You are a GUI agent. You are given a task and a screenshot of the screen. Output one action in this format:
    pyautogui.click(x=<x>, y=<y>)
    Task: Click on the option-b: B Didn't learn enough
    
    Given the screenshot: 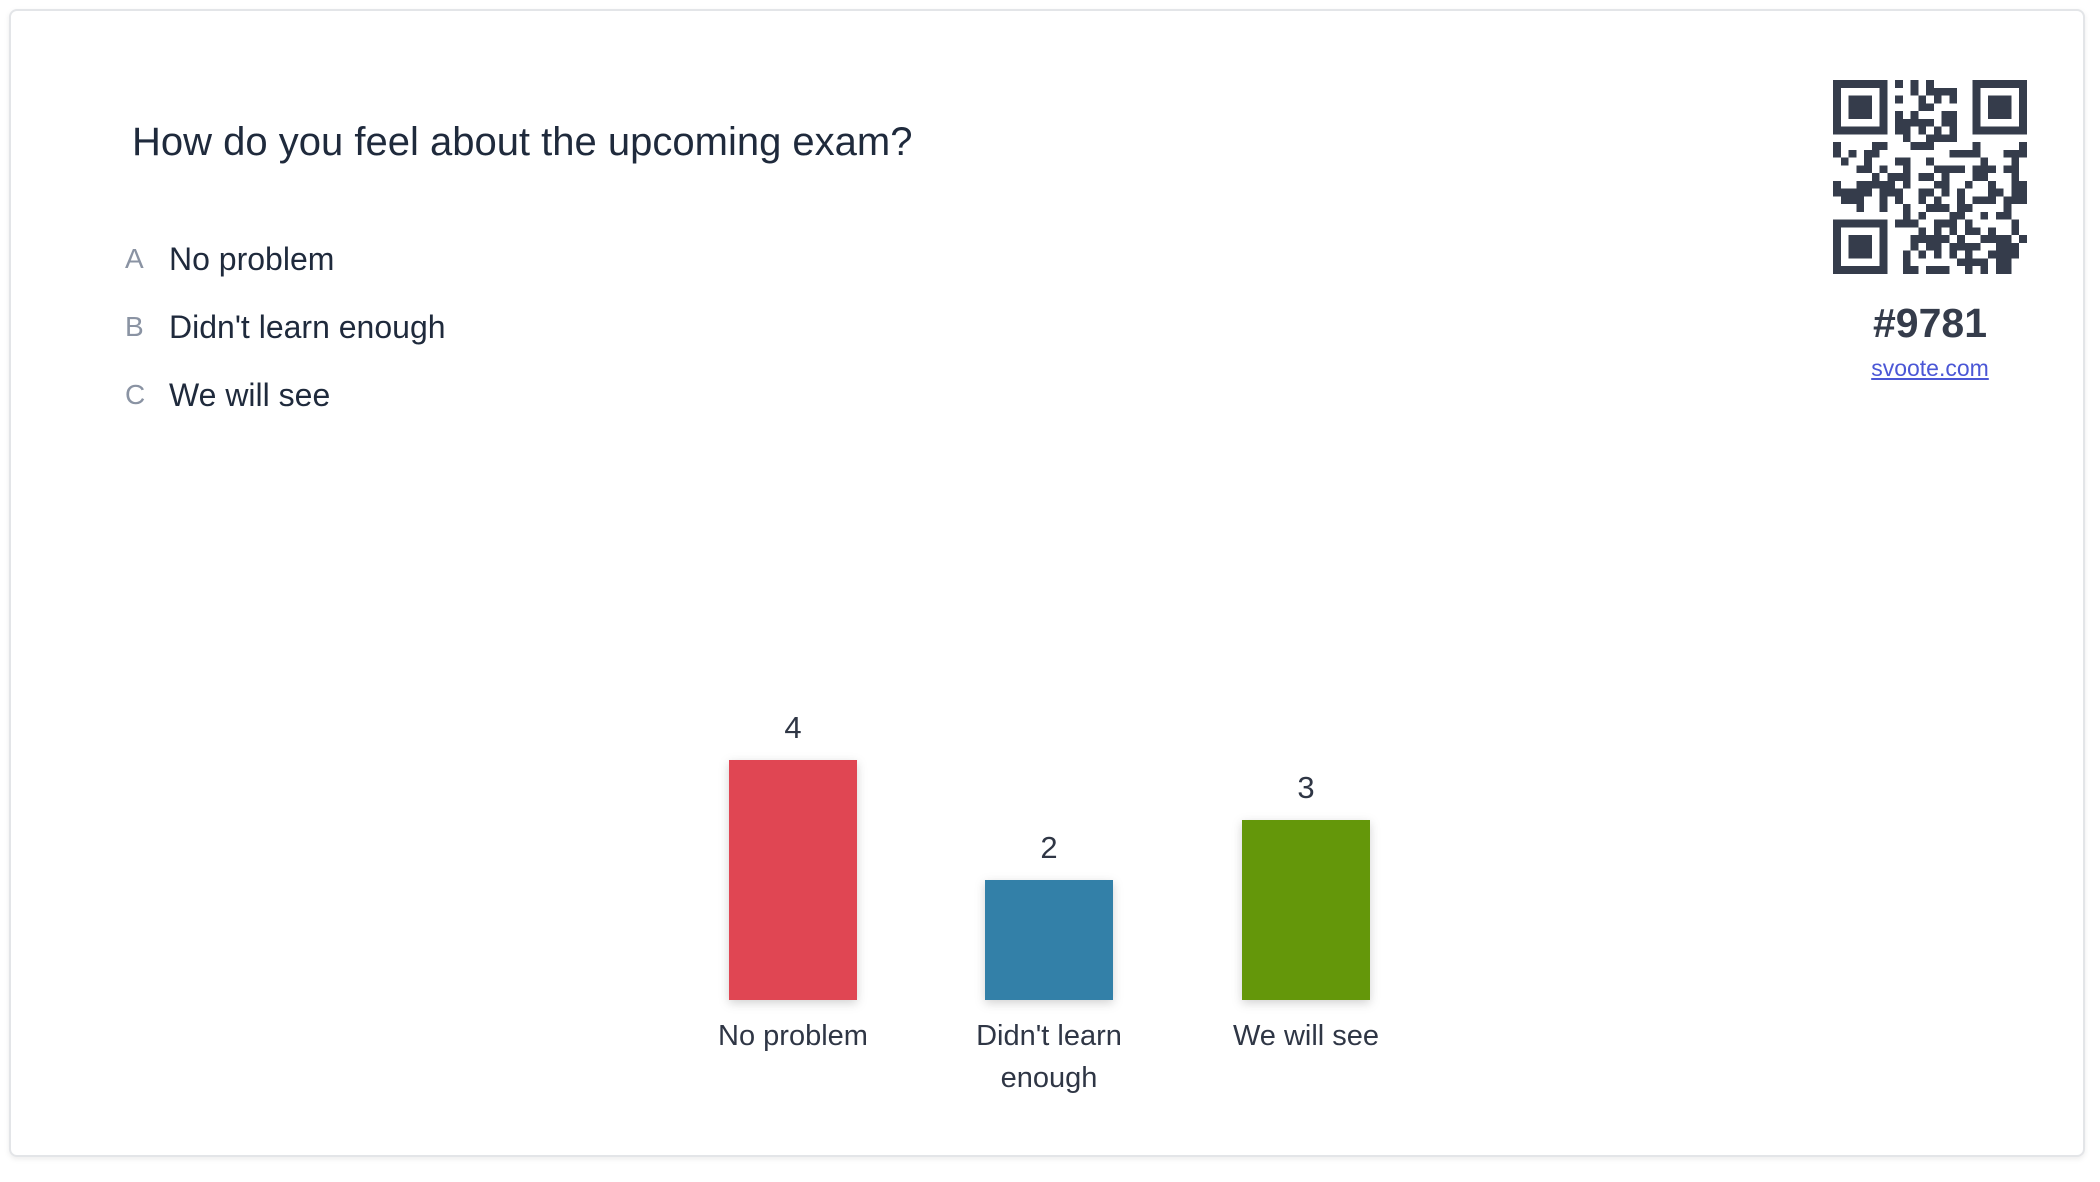 What is the action you would take?
    pyautogui.click(x=285, y=327)
    